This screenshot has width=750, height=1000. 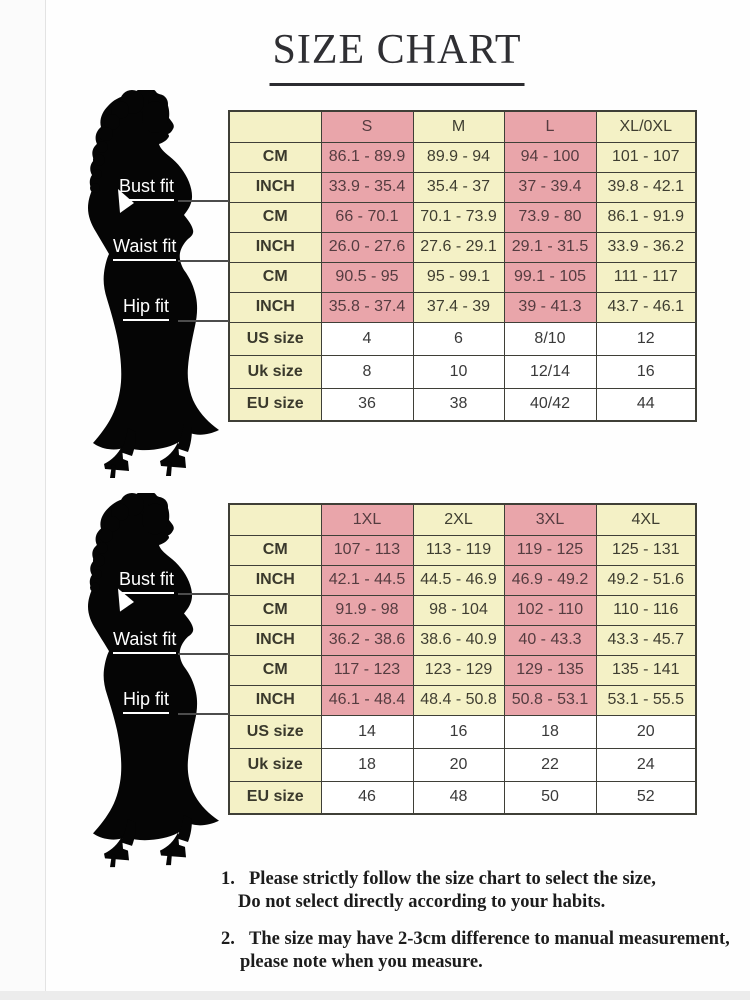 I want to click on size-table-row: US size 14 16 18 20, so click(x=462, y=731).